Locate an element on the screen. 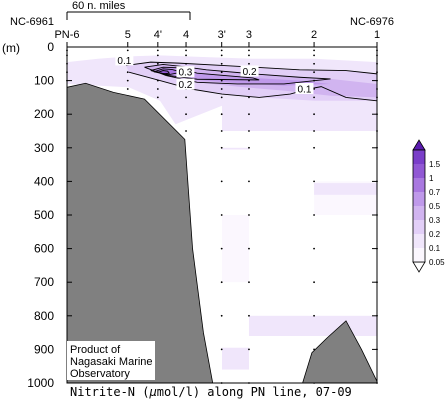 Image resolution: width=446 pixels, height=400 pixels. depth-tick-0: 0 is located at coordinates (50, 47).